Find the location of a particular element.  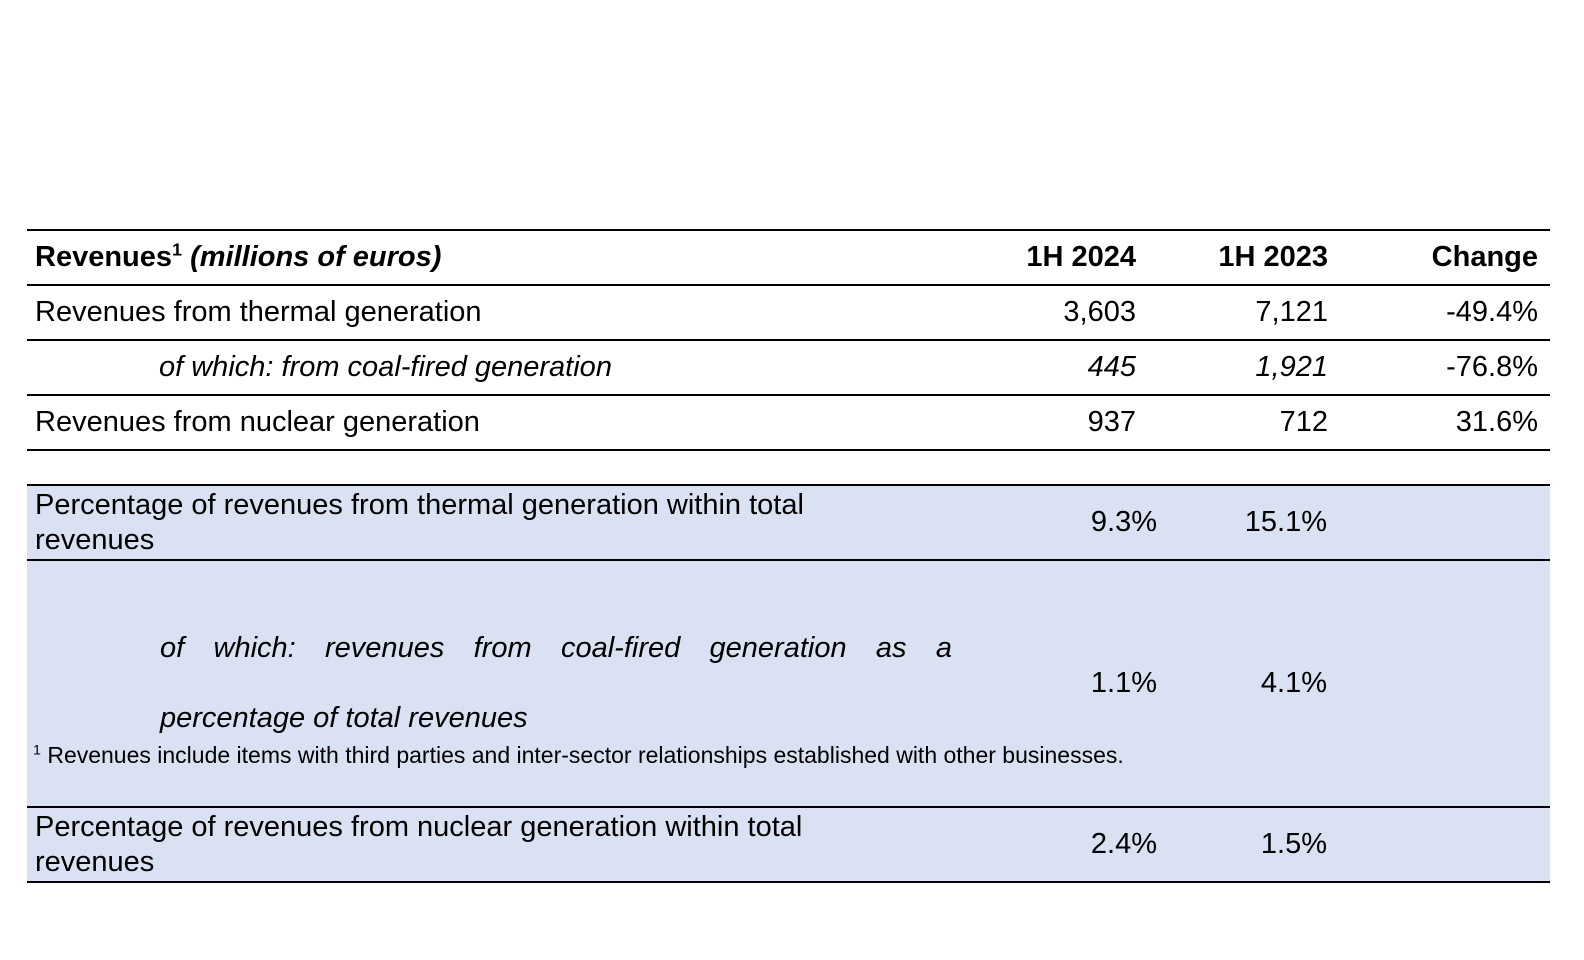

row-label: Revenues from thermal generation is located at coordinates (258, 312).